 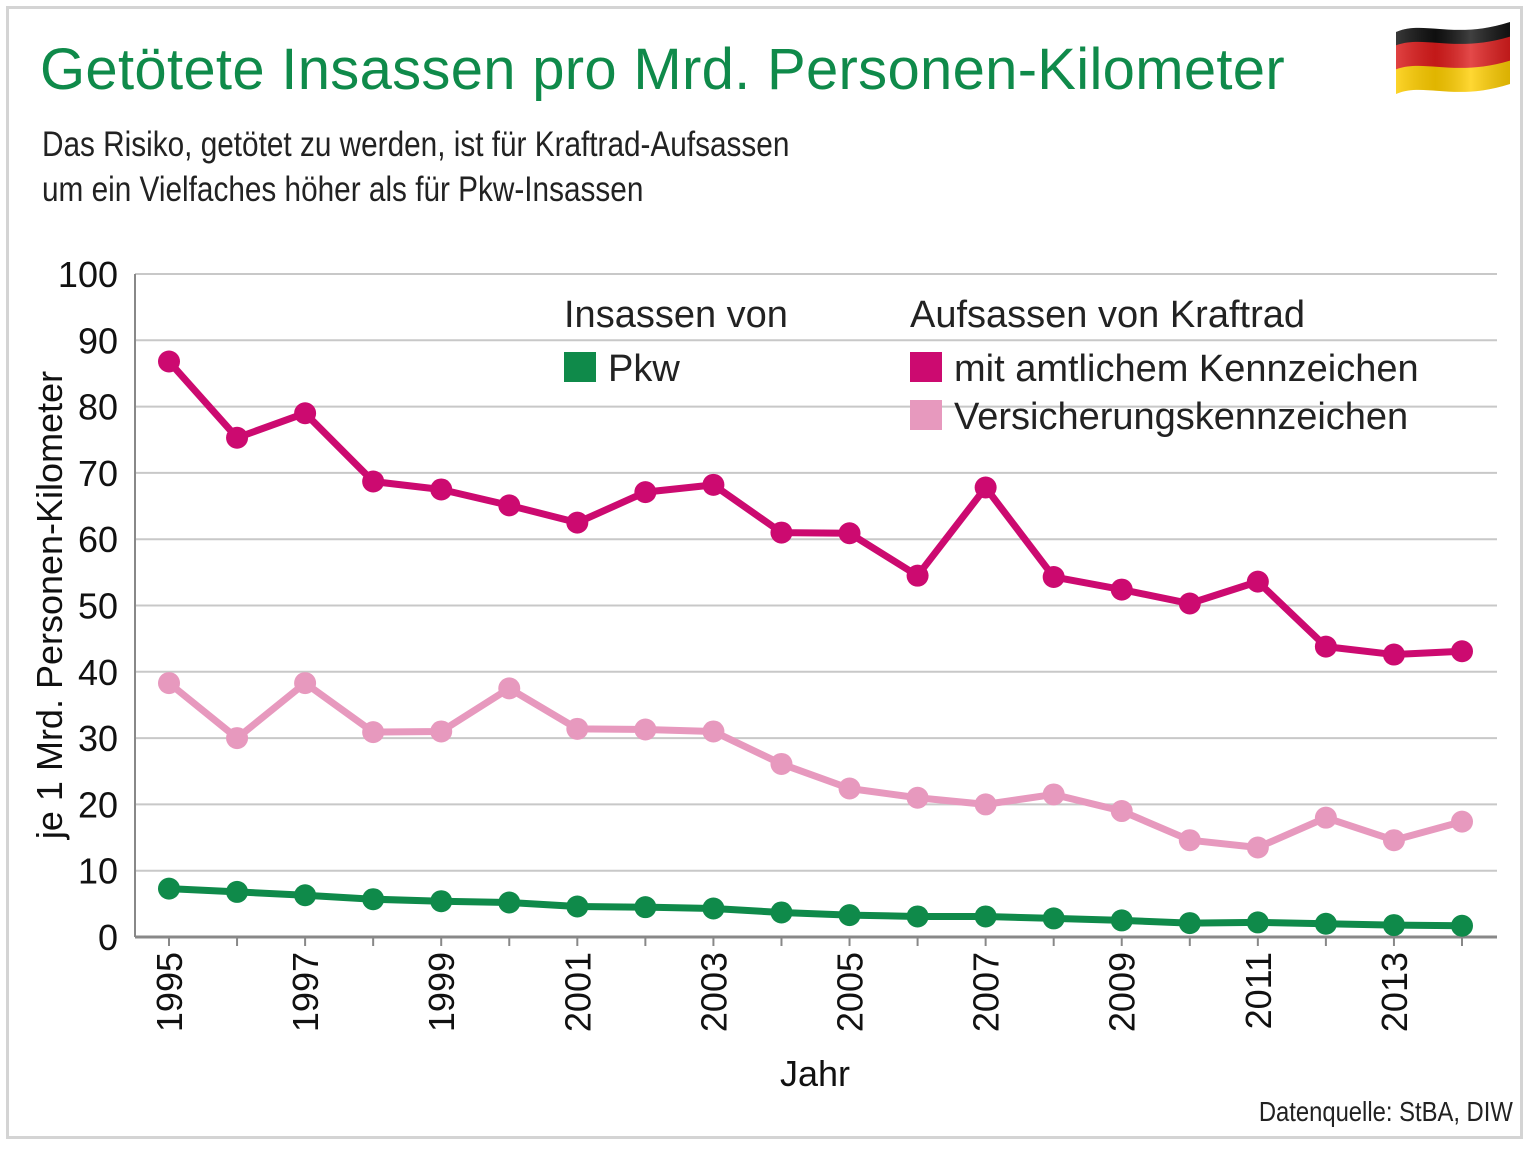 I want to click on x-axis-label: Jahr, so click(x=815, y=1073).